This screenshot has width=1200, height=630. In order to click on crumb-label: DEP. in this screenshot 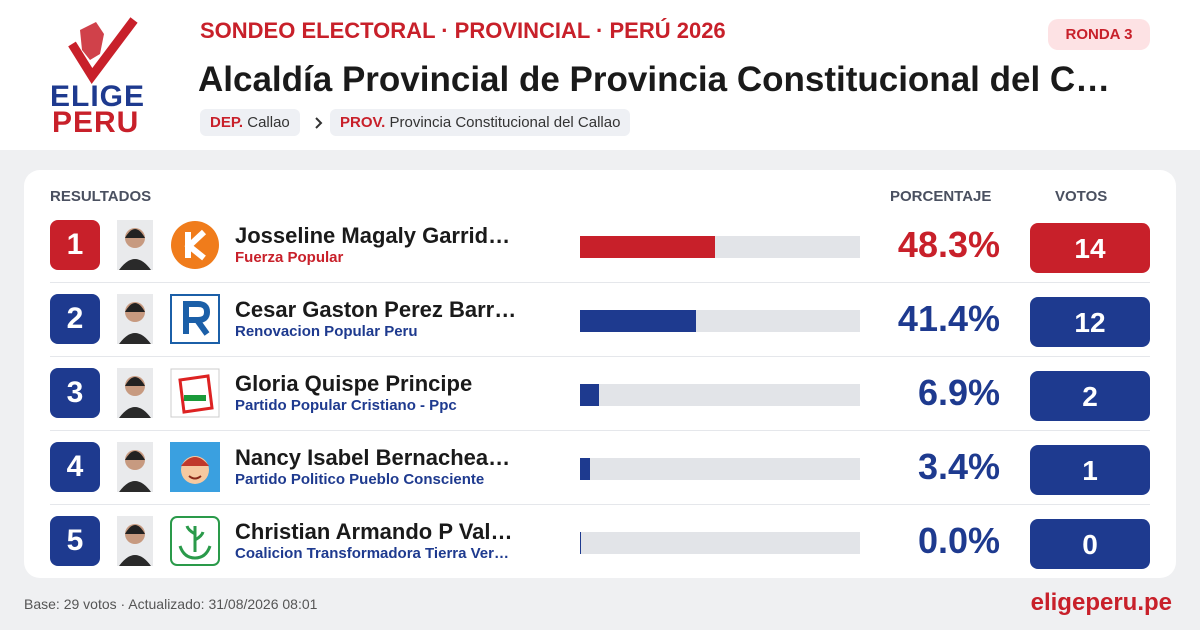, I will do `click(227, 122)`.